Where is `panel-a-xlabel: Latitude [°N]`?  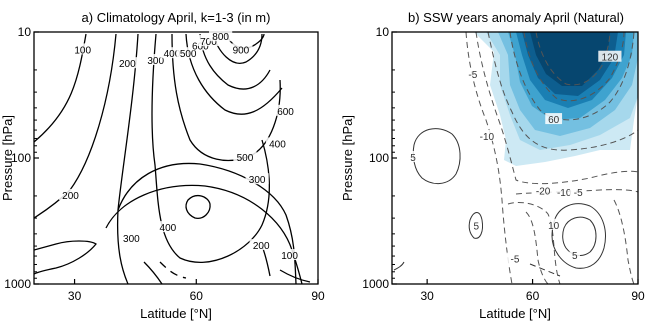
panel-a-xlabel: Latitude [°N] is located at coordinates (176, 313).